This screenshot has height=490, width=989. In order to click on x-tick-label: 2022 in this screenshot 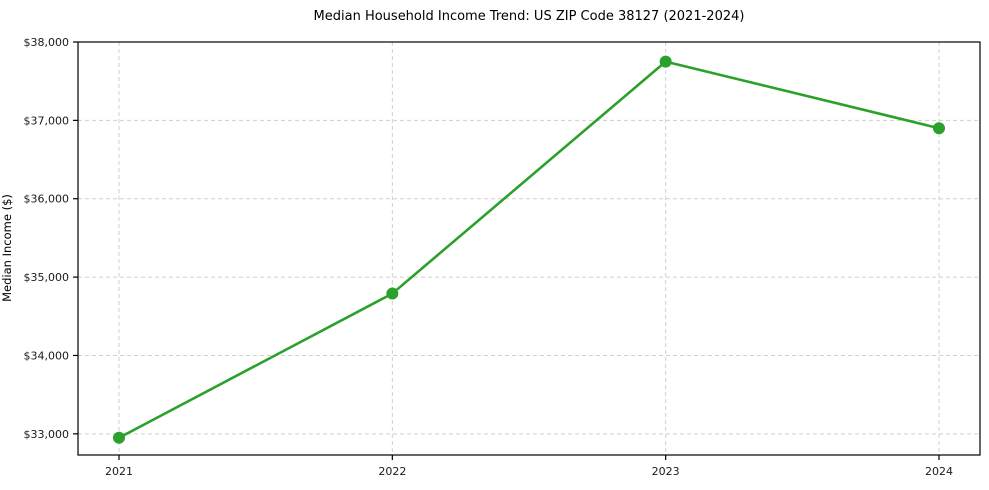, I will do `click(392, 471)`.